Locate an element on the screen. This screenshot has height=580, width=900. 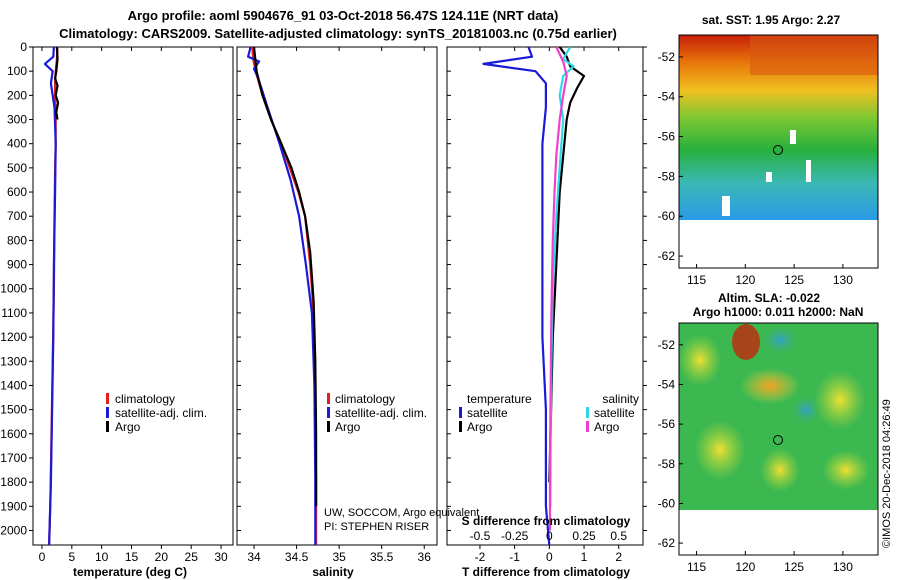
sst-map-title: sat. SST: 1.95 Argo: 2.27 is located at coordinates (771, 20).